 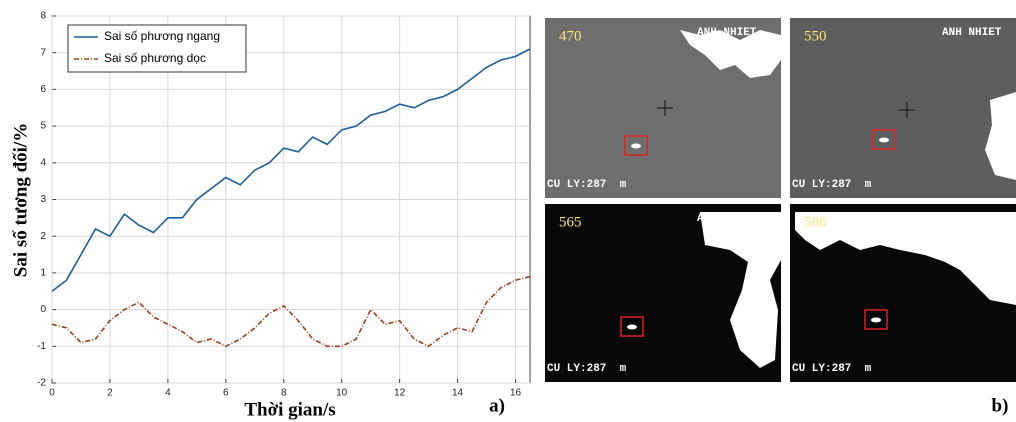 I want to click on y-tick-label: -1, so click(x=41, y=346).